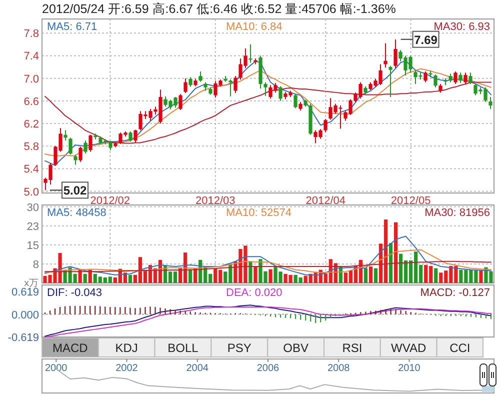 The image size is (502, 399). What do you see at coordinates (25, 315) in the screenshot?
I see `y-tick-label: 0.000` at bounding box center [25, 315].